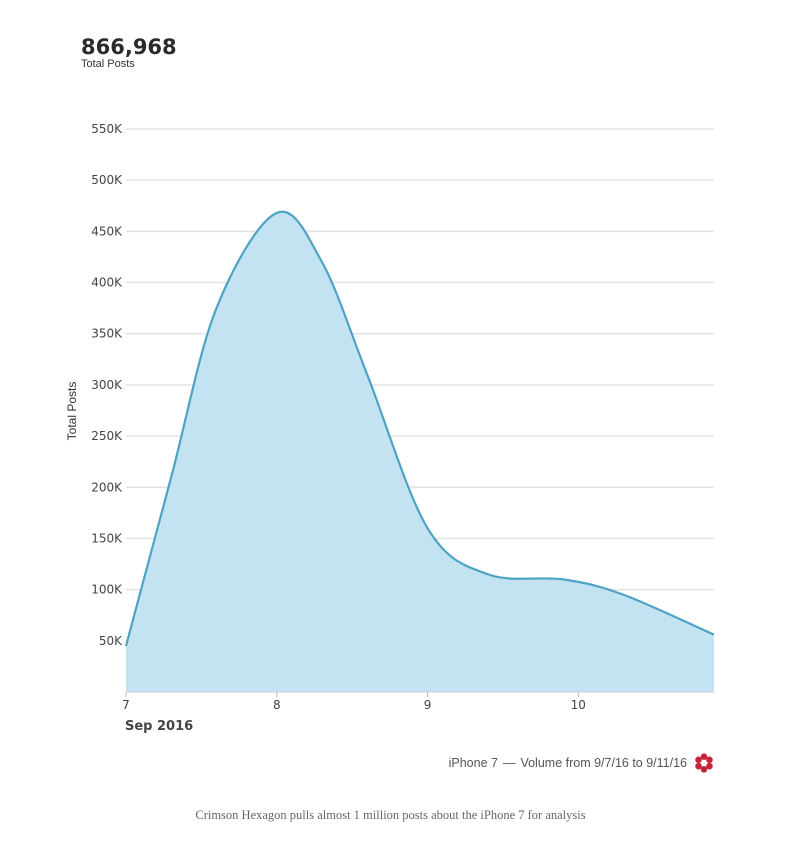 The height and width of the screenshot is (847, 811). Describe the element at coordinates (126, 705) in the screenshot. I see `x-tick-label: 7` at that location.